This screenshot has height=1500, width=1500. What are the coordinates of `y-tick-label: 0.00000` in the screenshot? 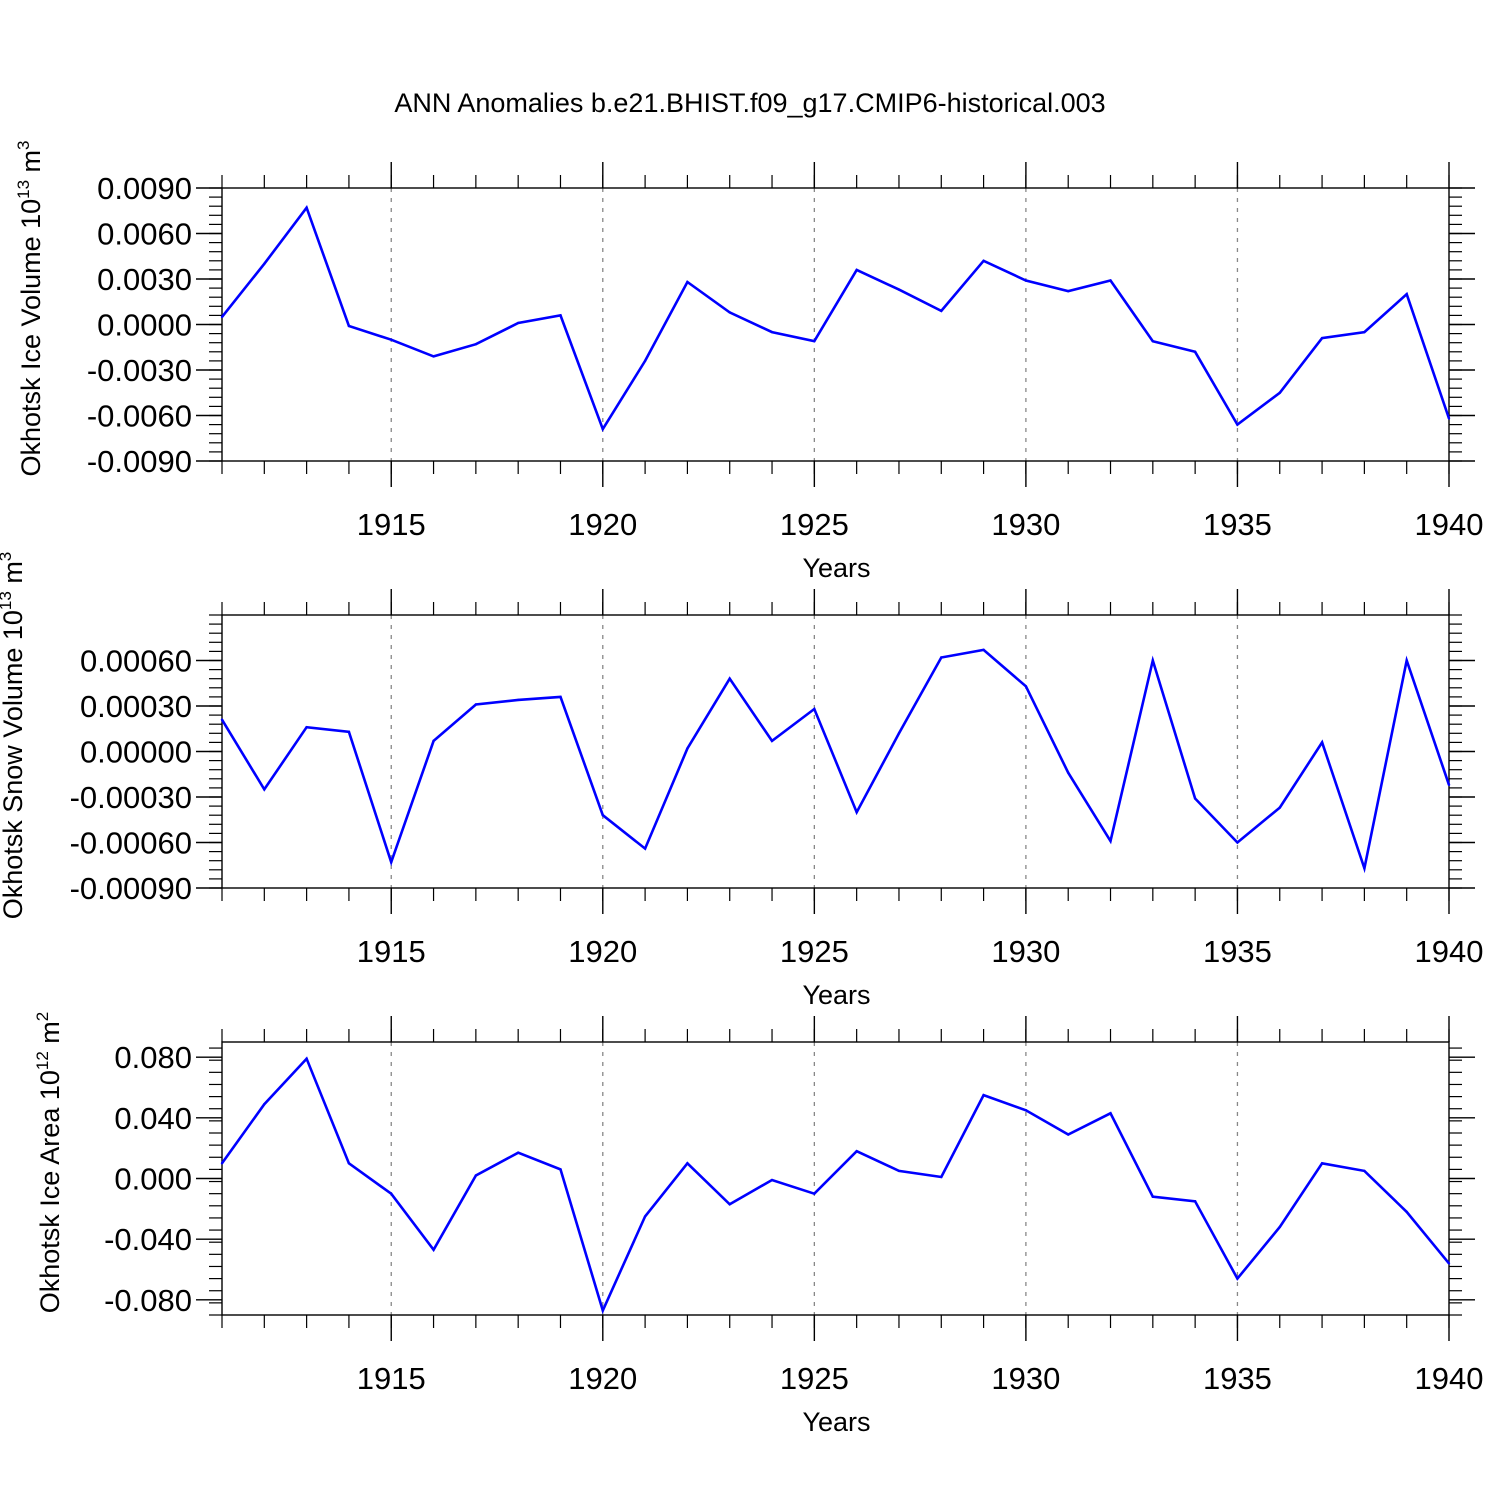 It's located at (136, 752).